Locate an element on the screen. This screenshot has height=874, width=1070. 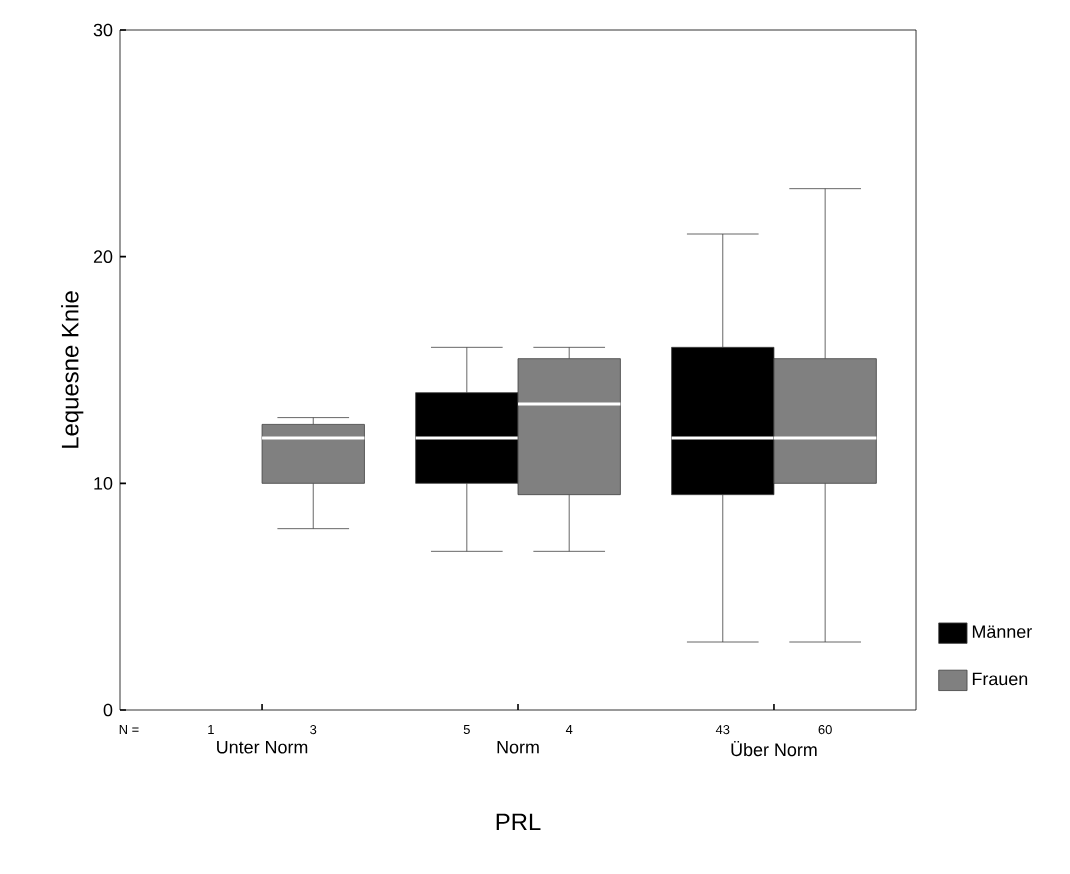
y-tick-label: 10 is located at coordinates (103, 483).